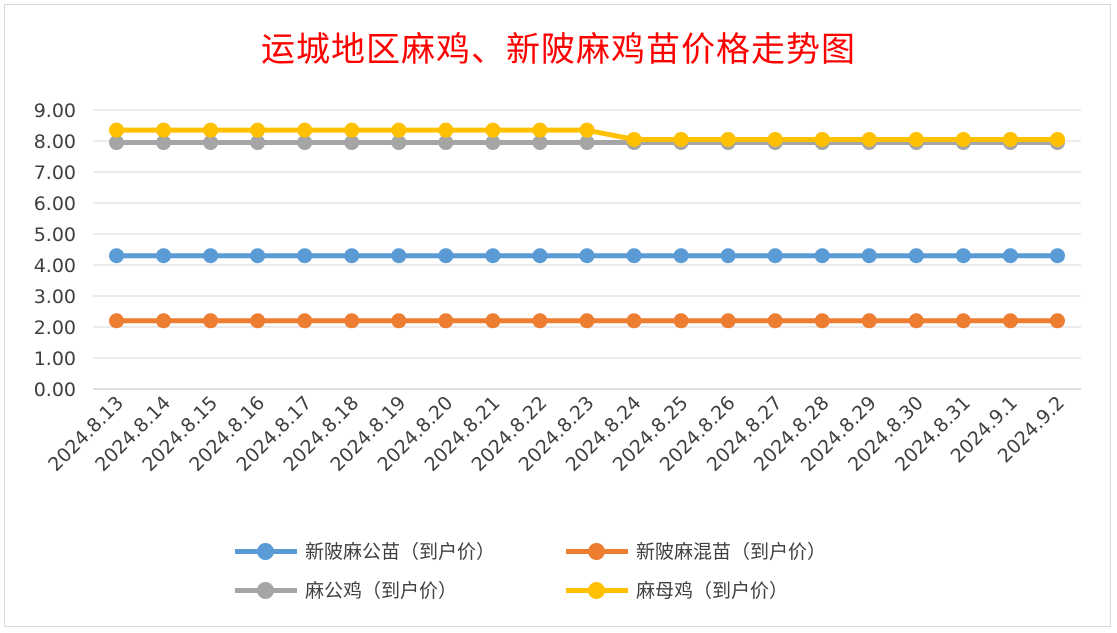 This screenshot has width=1117, height=633. What do you see at coordinates (55, 266) in the screenshot?
I see `y-tick-label: 4.00` at bounding box center [55, 266].